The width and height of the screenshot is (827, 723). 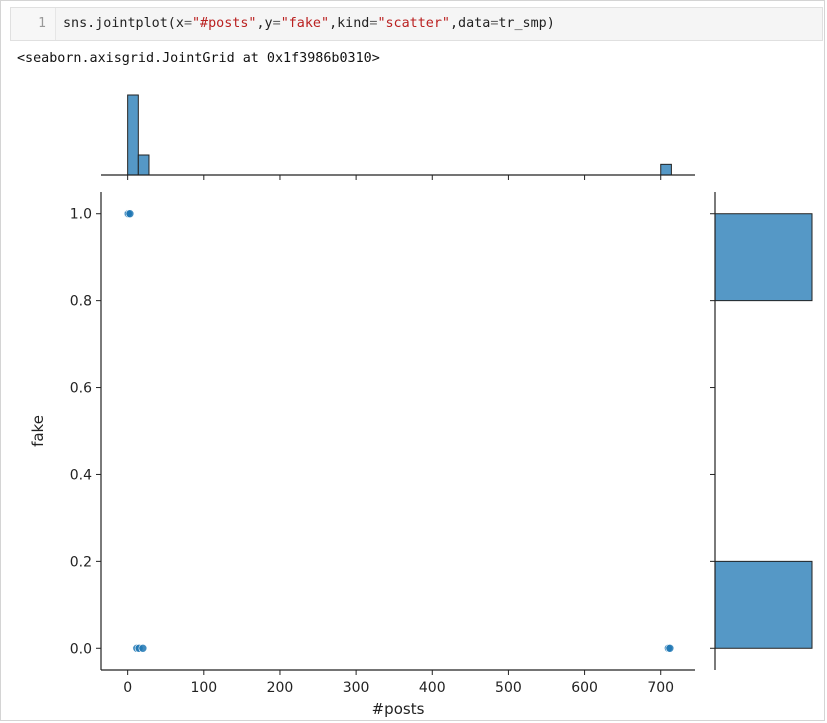 What do you see at coordinates (81, 562) in the screenshot?
I see `y-tick-label: 0.2` at bounding box center [81, 562].